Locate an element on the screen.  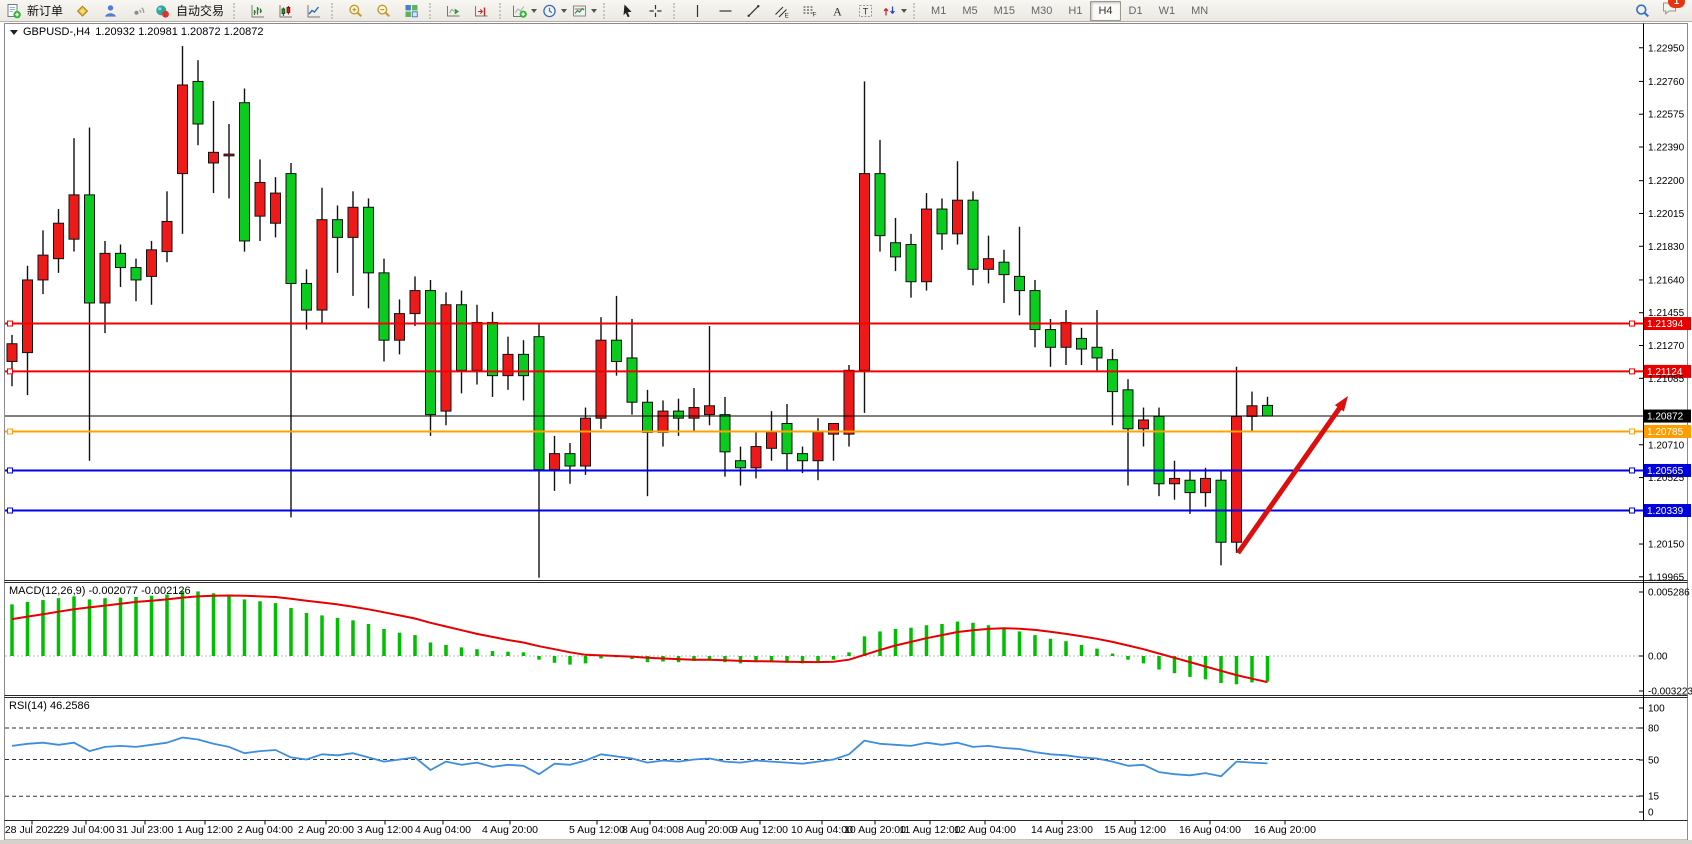
time-axis-label: 14 Aug 23:00 is located at coordinates (1062, 830).